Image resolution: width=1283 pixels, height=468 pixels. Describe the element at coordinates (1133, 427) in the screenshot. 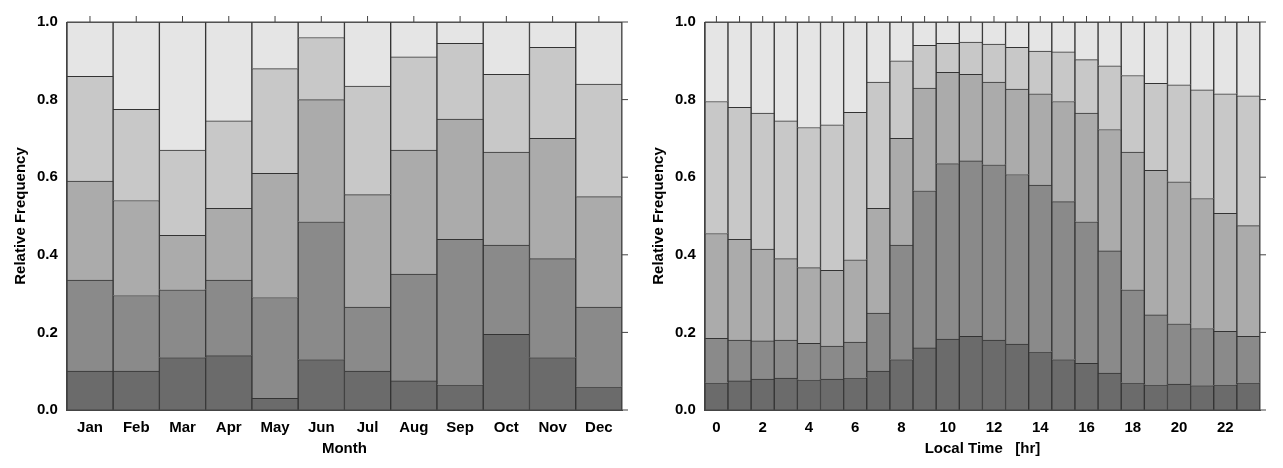

I see `x-tick-label: 18` at that location.